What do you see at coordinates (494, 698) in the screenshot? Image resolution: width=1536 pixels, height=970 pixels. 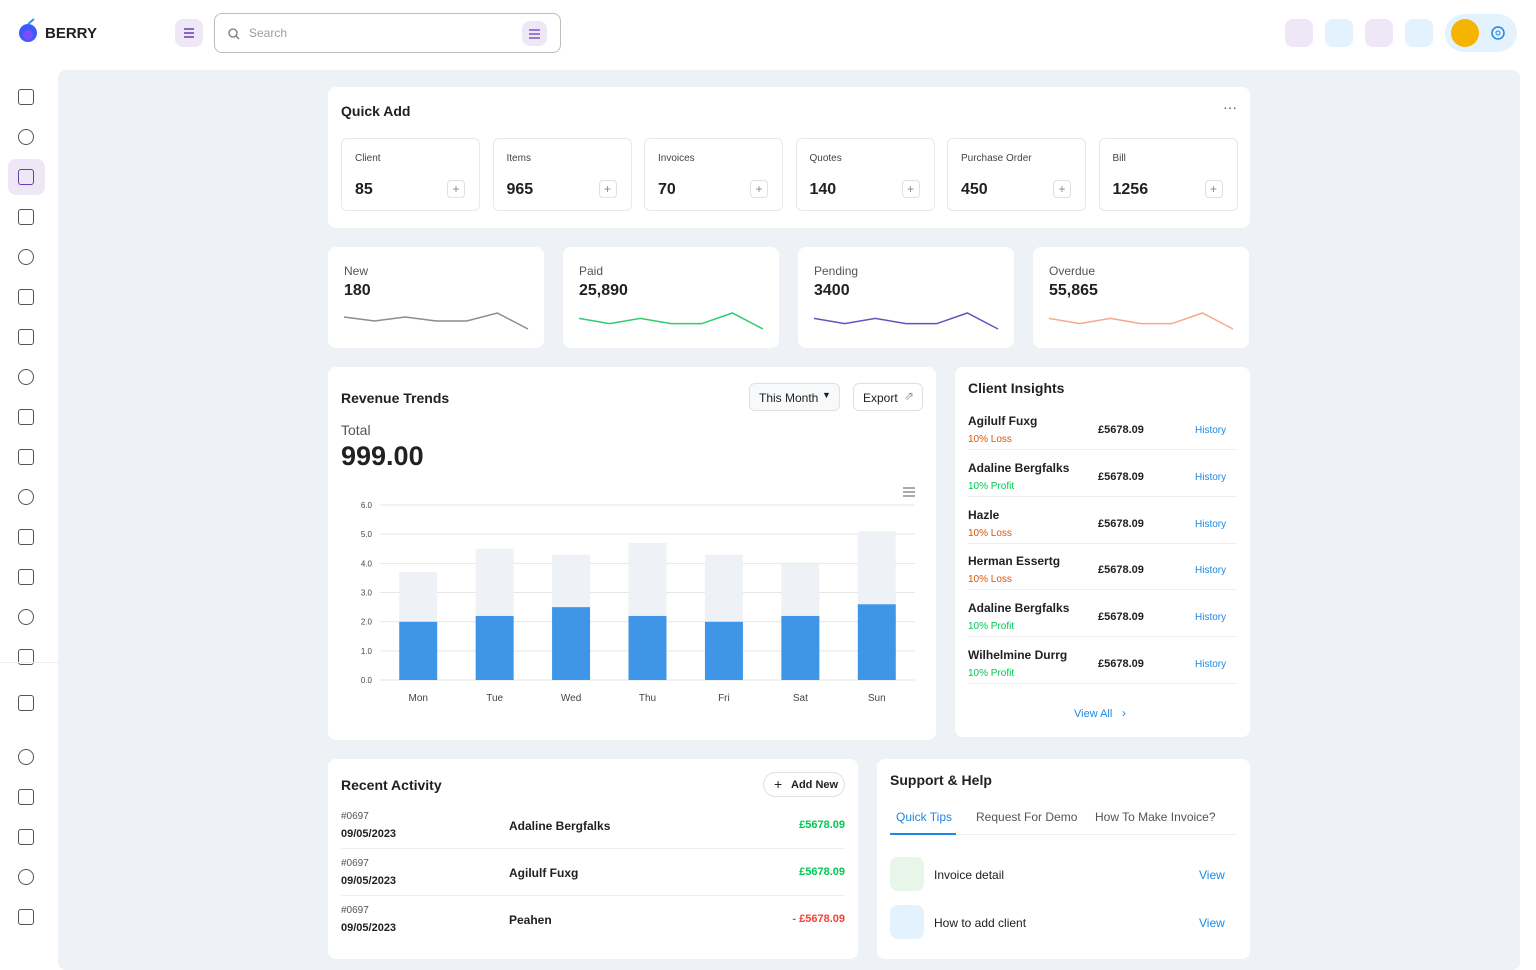 I see `x-tick-label: Tue` at bounding box center [494, 698].